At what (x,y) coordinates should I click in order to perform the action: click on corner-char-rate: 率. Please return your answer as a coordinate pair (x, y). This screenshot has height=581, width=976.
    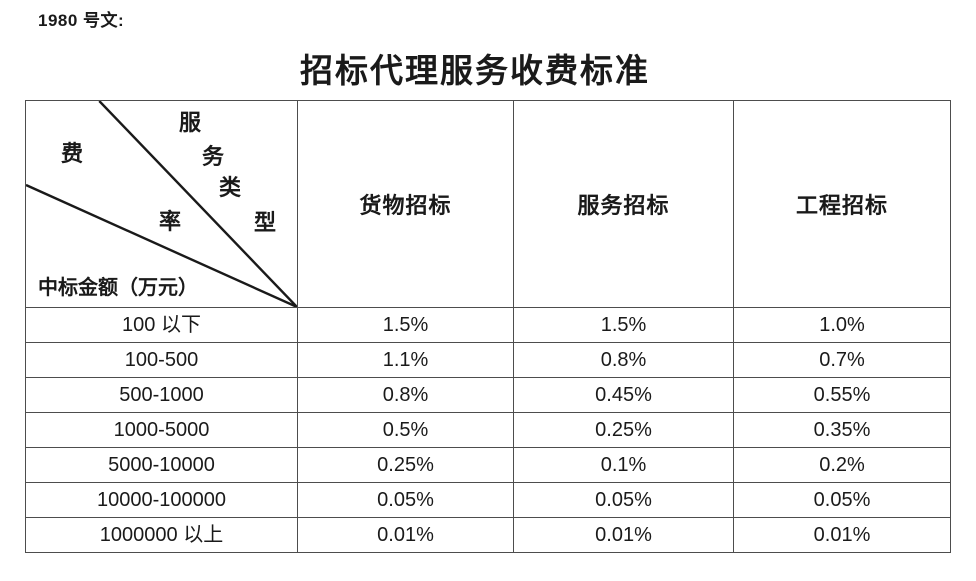
    Looking at the image, I should click on (170, 221).